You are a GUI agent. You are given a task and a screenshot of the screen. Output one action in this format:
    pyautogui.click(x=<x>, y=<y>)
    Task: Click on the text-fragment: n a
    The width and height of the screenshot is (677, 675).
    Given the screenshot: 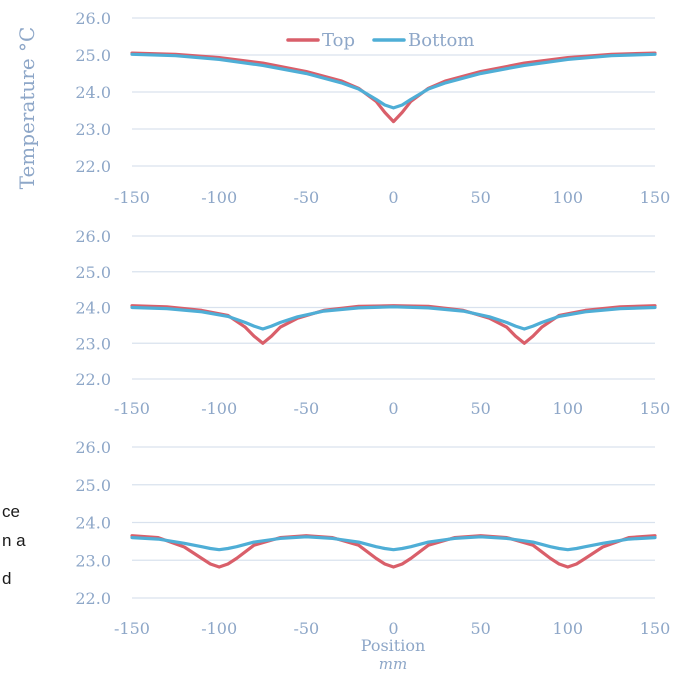 What is the action you would take?
    pyautogui.click(x=14, y=540)
    